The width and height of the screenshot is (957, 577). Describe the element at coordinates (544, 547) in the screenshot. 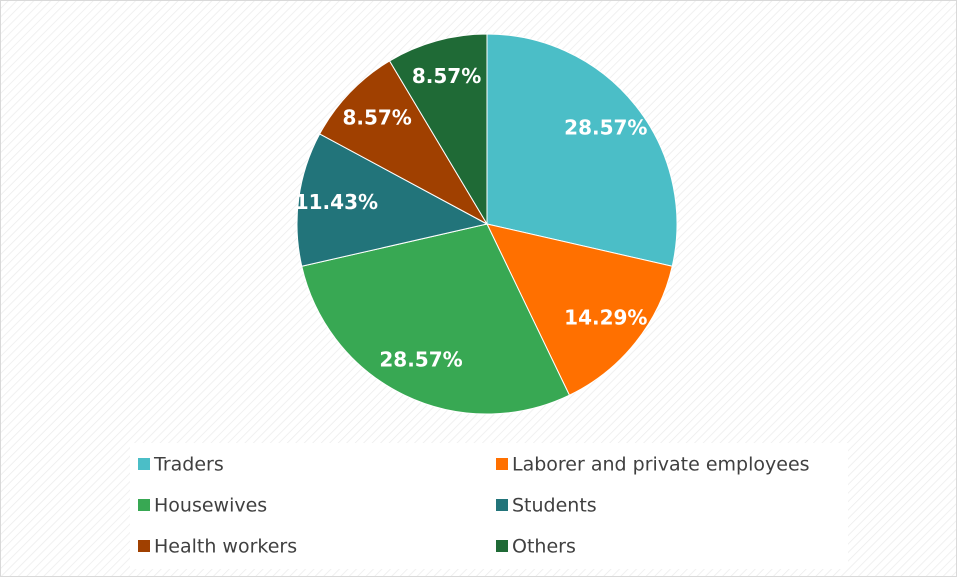

I see `legend-label: Others` at that location.